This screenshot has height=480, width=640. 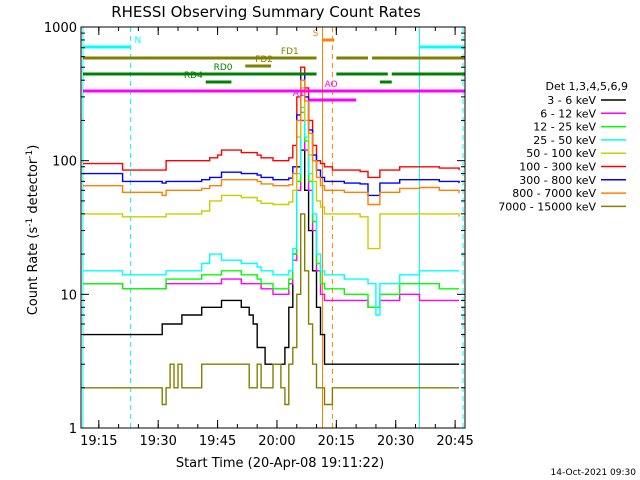 What do you see at coordinates (60, 28) in the screenshot?
I see `y-tick-label-3: 1000` at bounding box center [60, 28].